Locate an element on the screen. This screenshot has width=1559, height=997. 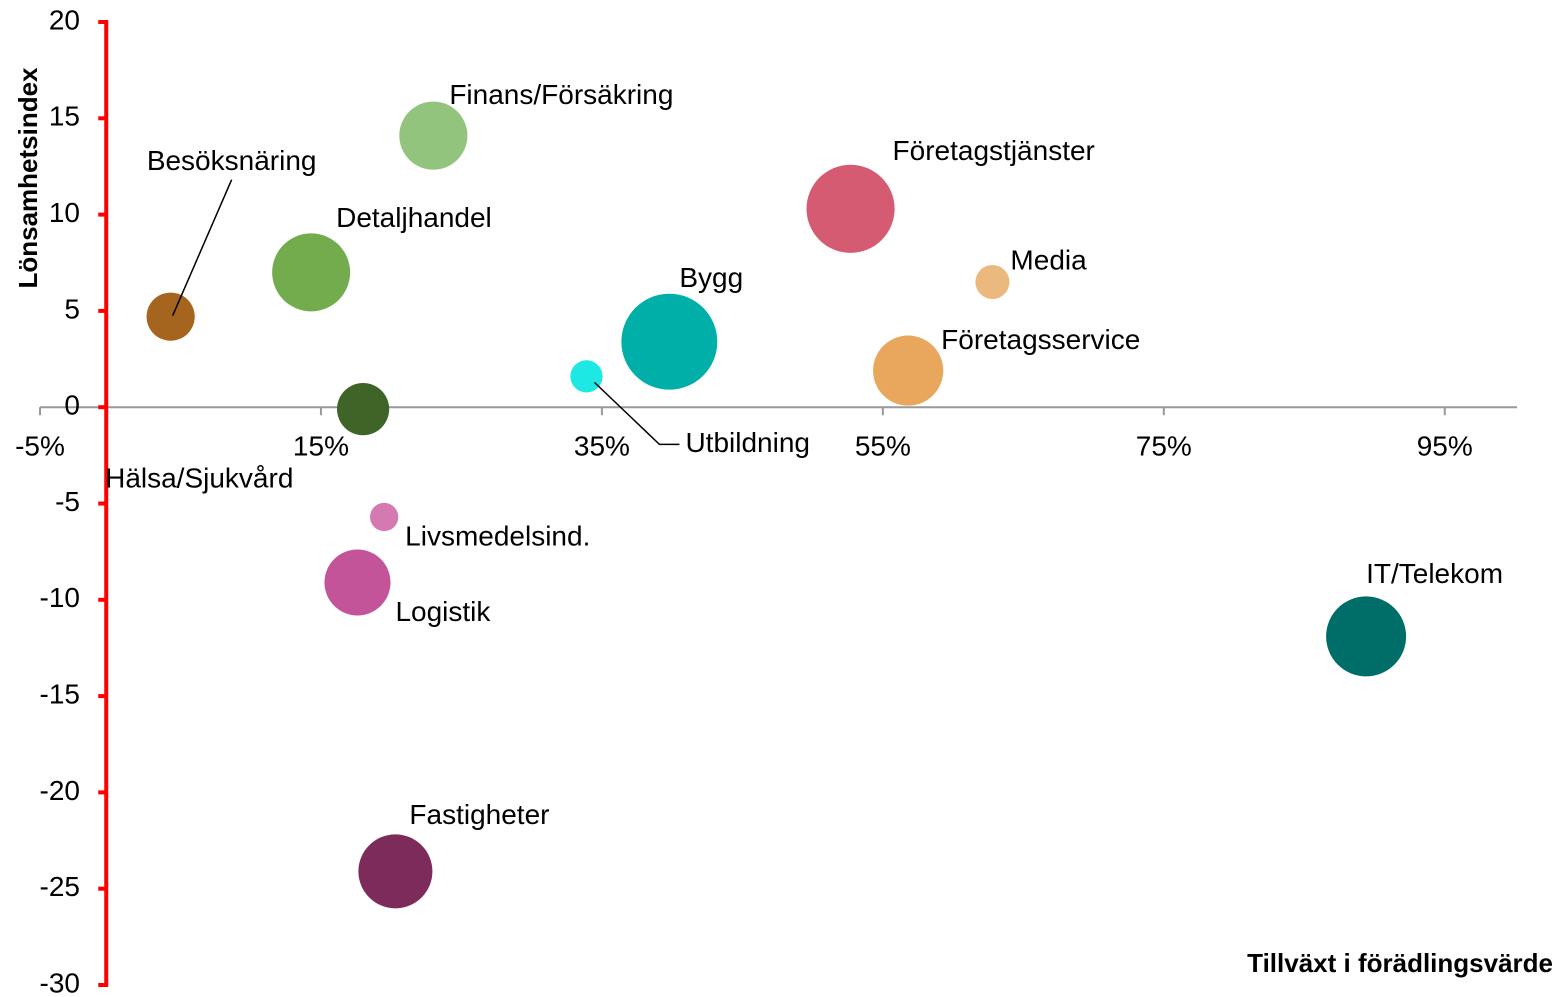
bubble-label: Detaljhandel is located at coordinates (414, 217).